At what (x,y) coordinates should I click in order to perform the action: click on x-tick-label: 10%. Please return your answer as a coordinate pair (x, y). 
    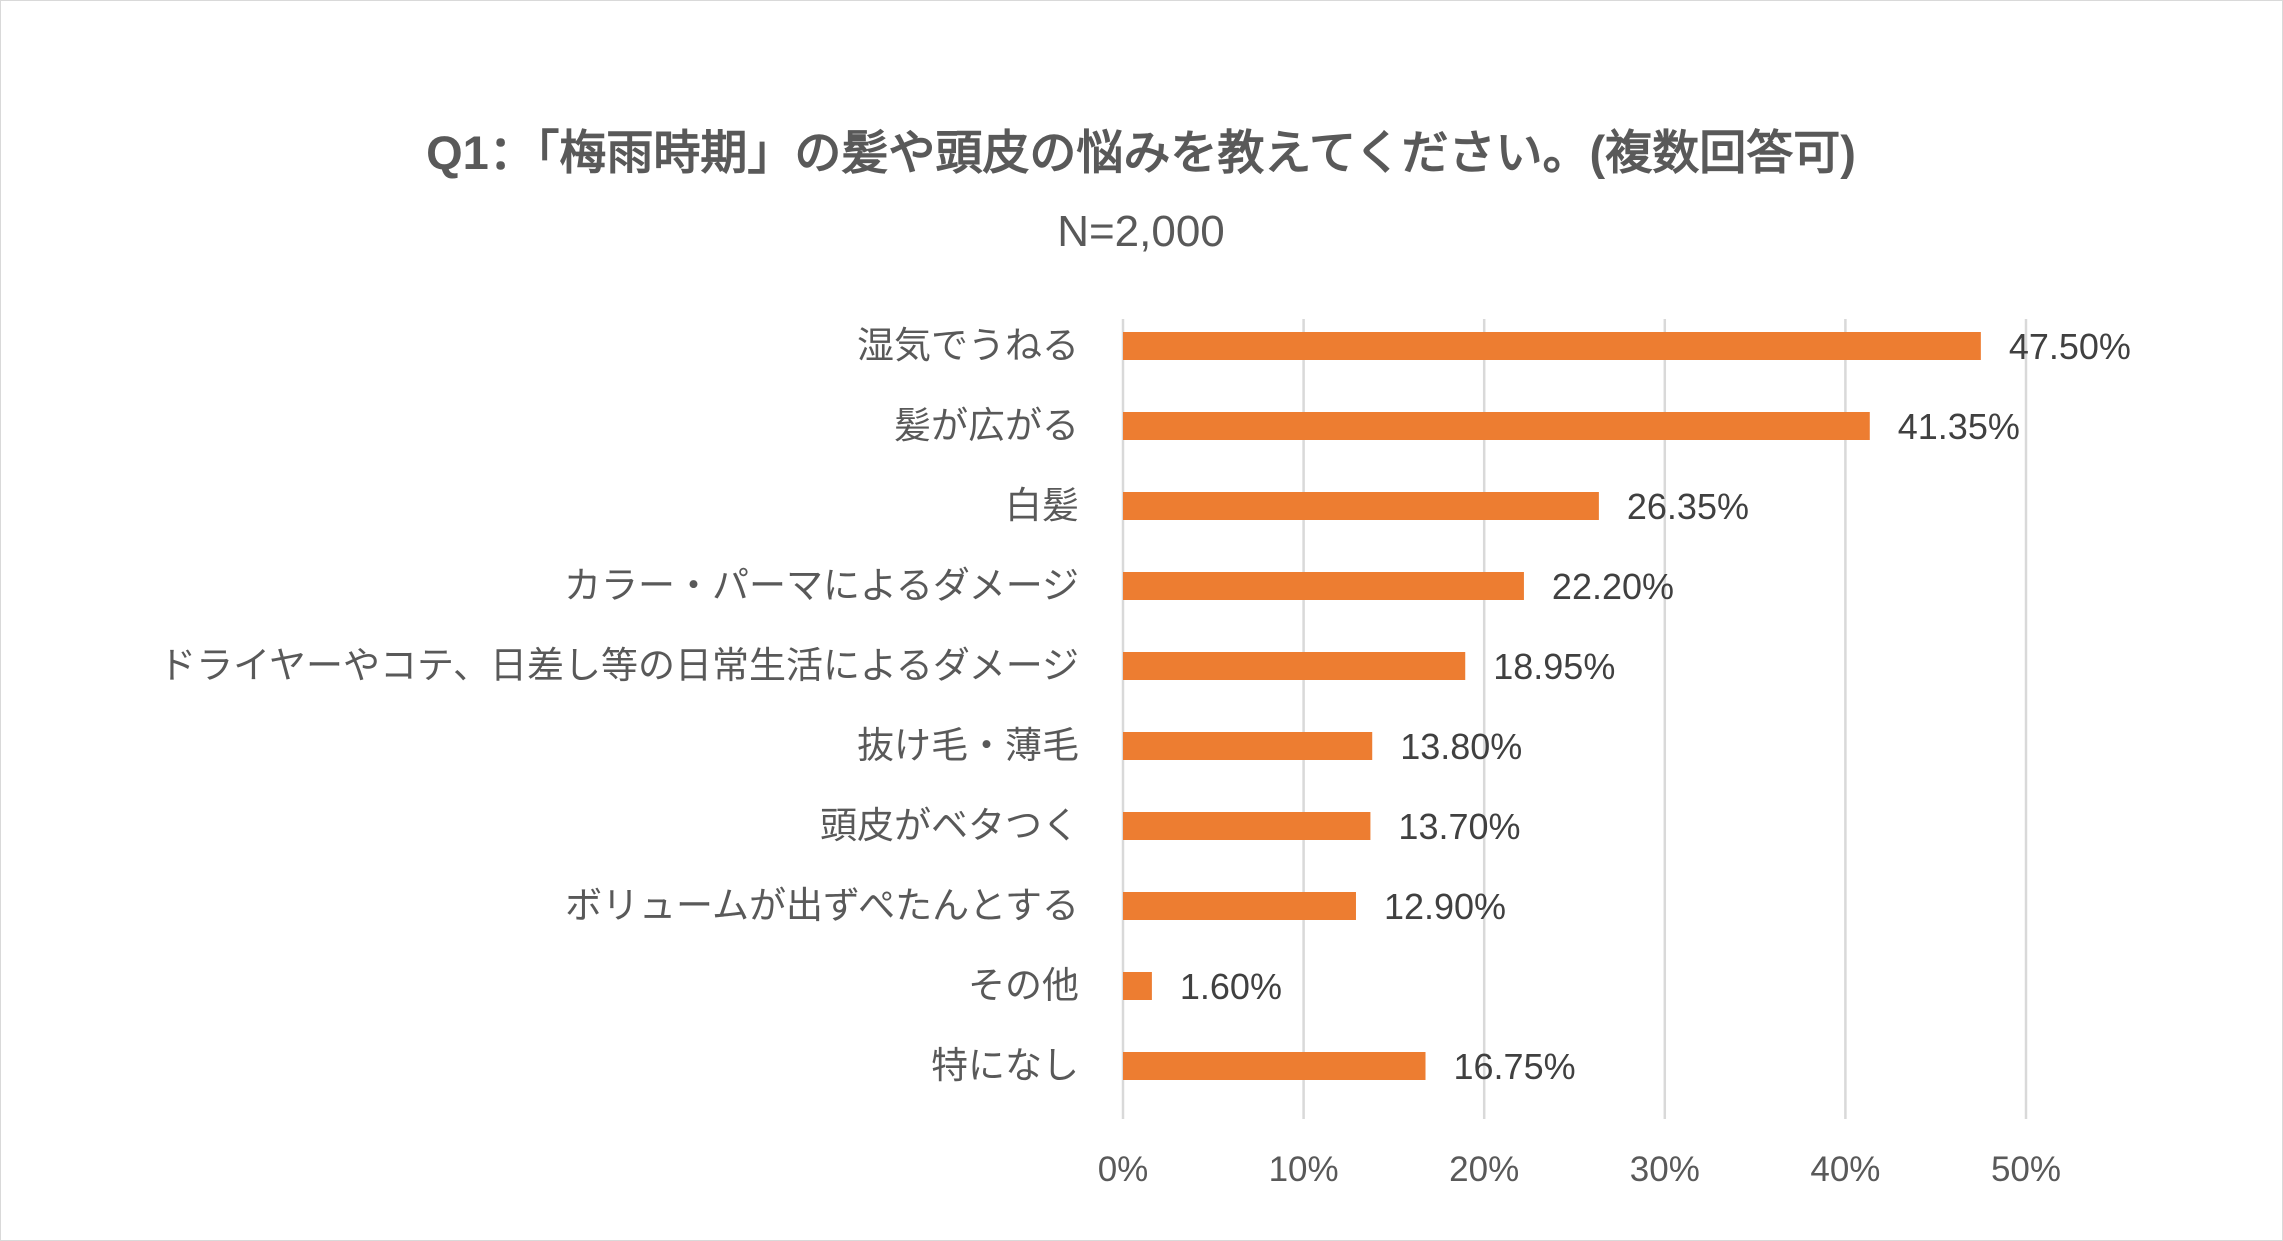
    Looking at the image, I should click on (1304, 1169).